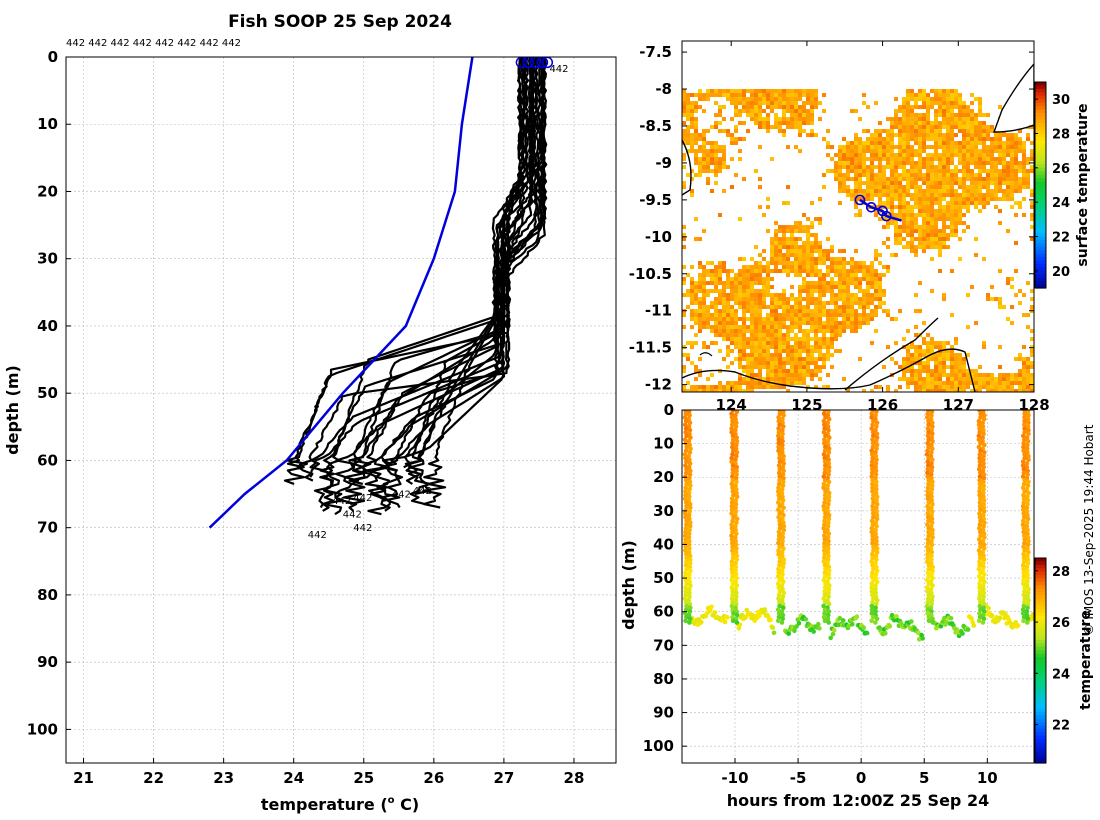  What do you see at coordinates (1040, 180) in the screenshot?
I see `map-colorbar-segment` at bounding box center [1040, 180].